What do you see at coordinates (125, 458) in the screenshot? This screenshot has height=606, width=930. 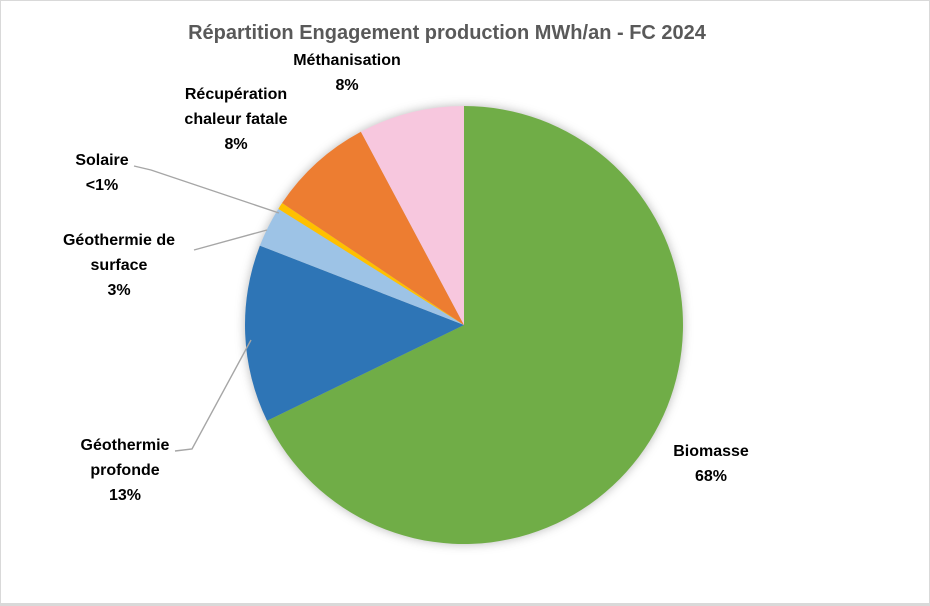 I see `callout-geothermie-profonde-label: Géothermie profonde` at bounding box center [125, 458].